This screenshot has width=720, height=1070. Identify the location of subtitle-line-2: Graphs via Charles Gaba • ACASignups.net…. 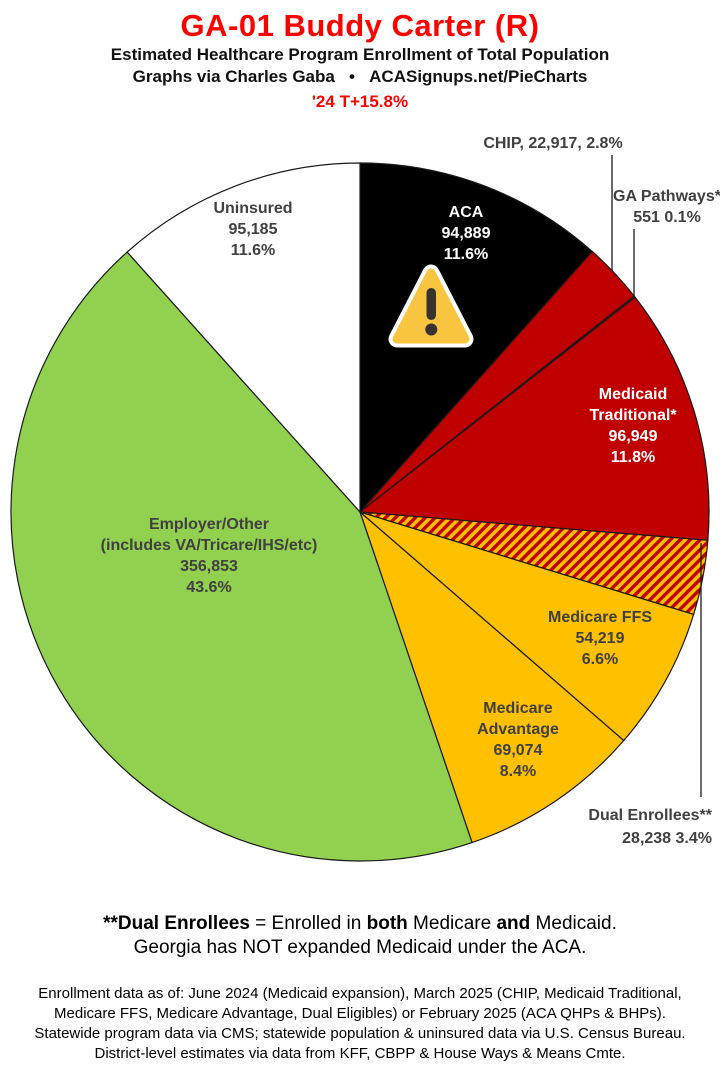
(360, 76).